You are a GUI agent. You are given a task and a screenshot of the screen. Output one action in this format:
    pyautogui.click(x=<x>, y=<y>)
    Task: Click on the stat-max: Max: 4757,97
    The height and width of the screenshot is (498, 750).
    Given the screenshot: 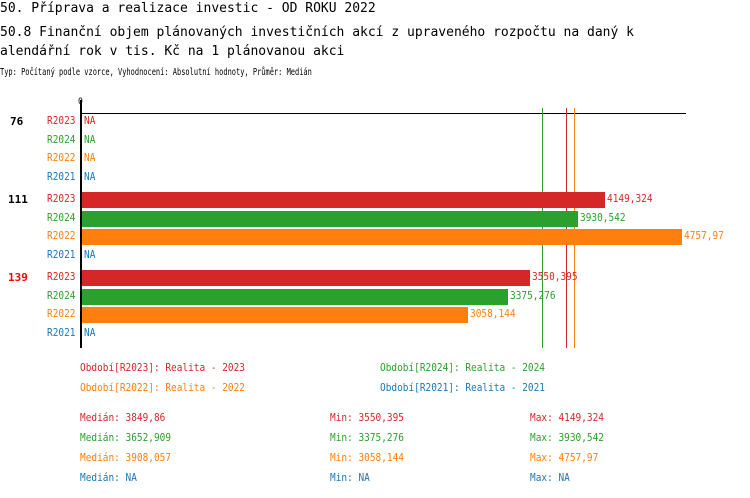 What is the action you would take?
    pyautogui.click(x=564, y=458)
    